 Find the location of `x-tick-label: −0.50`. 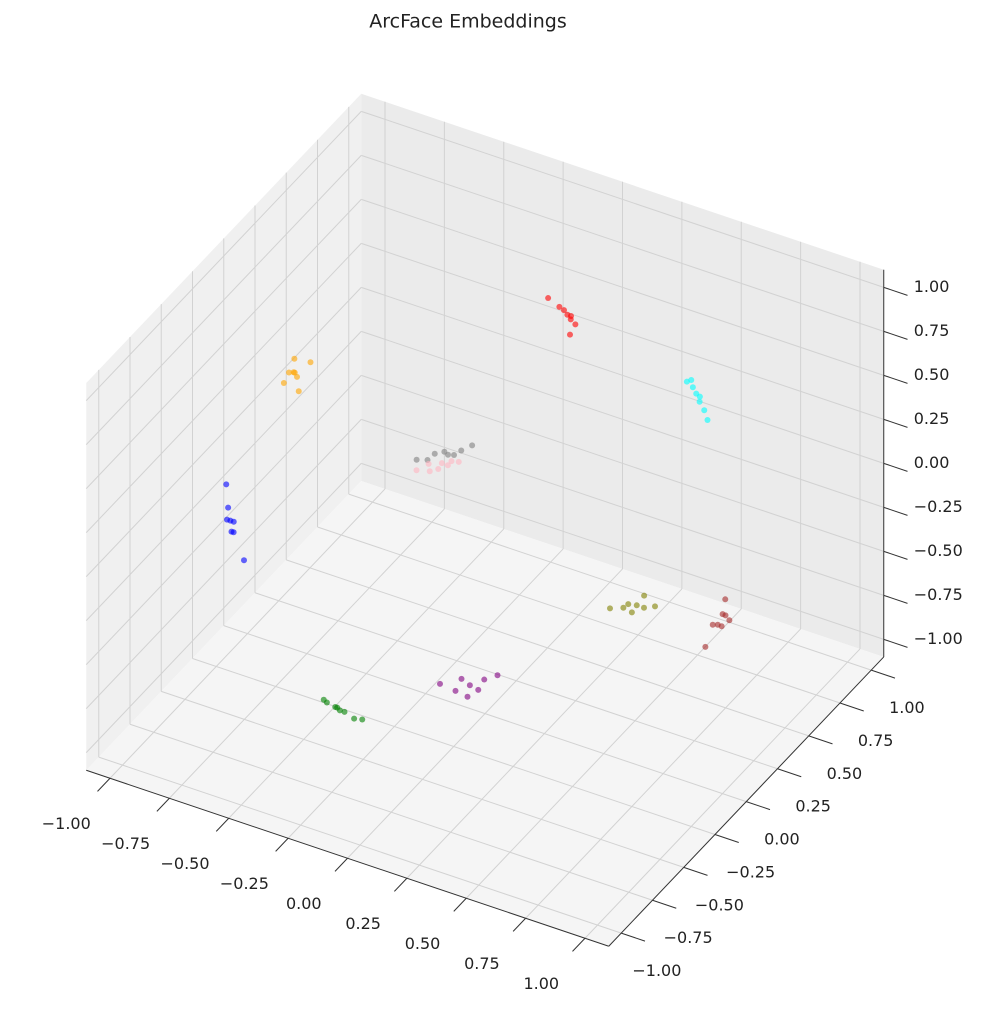

x-tick-label: −0.50 is located at coordinates (184, 863).